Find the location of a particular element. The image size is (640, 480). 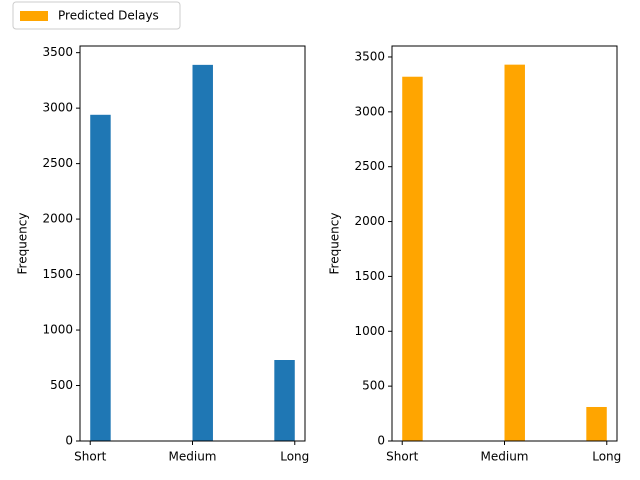

legend-box is located at coordinates (96, 15).